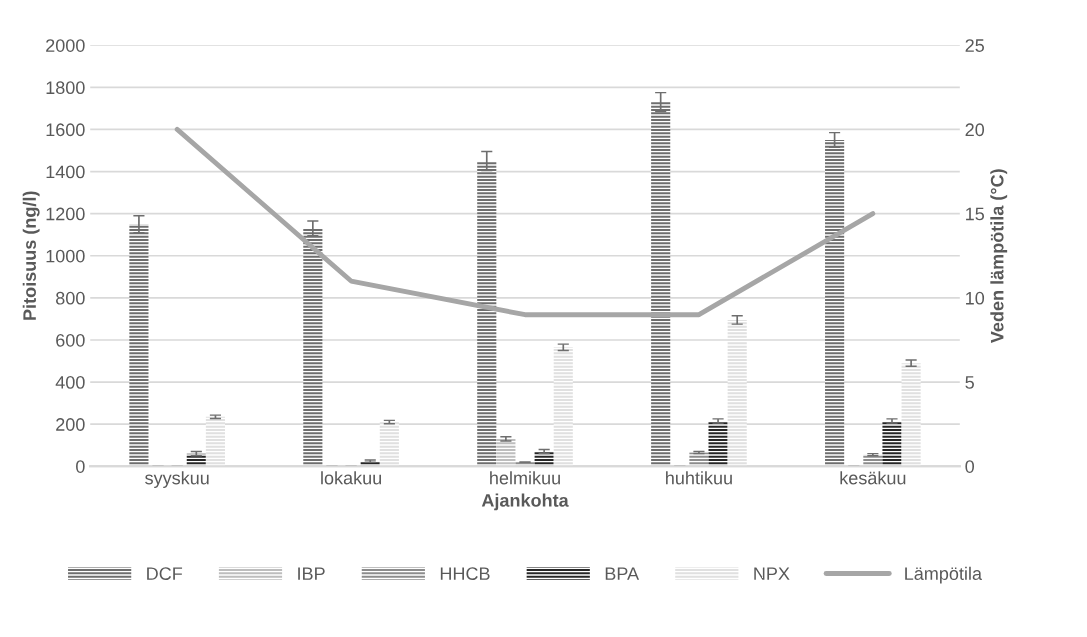  What do you see at coordinates (65, 256) in the screenshot?
I see `y-tick-label: 1000` at bounding box center [65, 256].